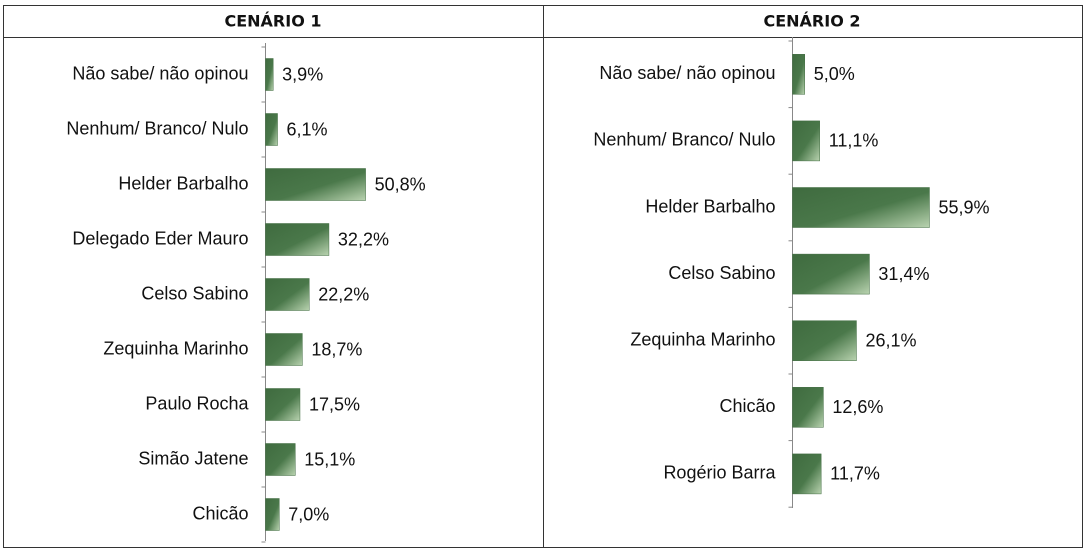  What do you see at coordinates (400, 184) in the screenshot?
I see `value-label: 50,8%` at bounding box center [400, 184].